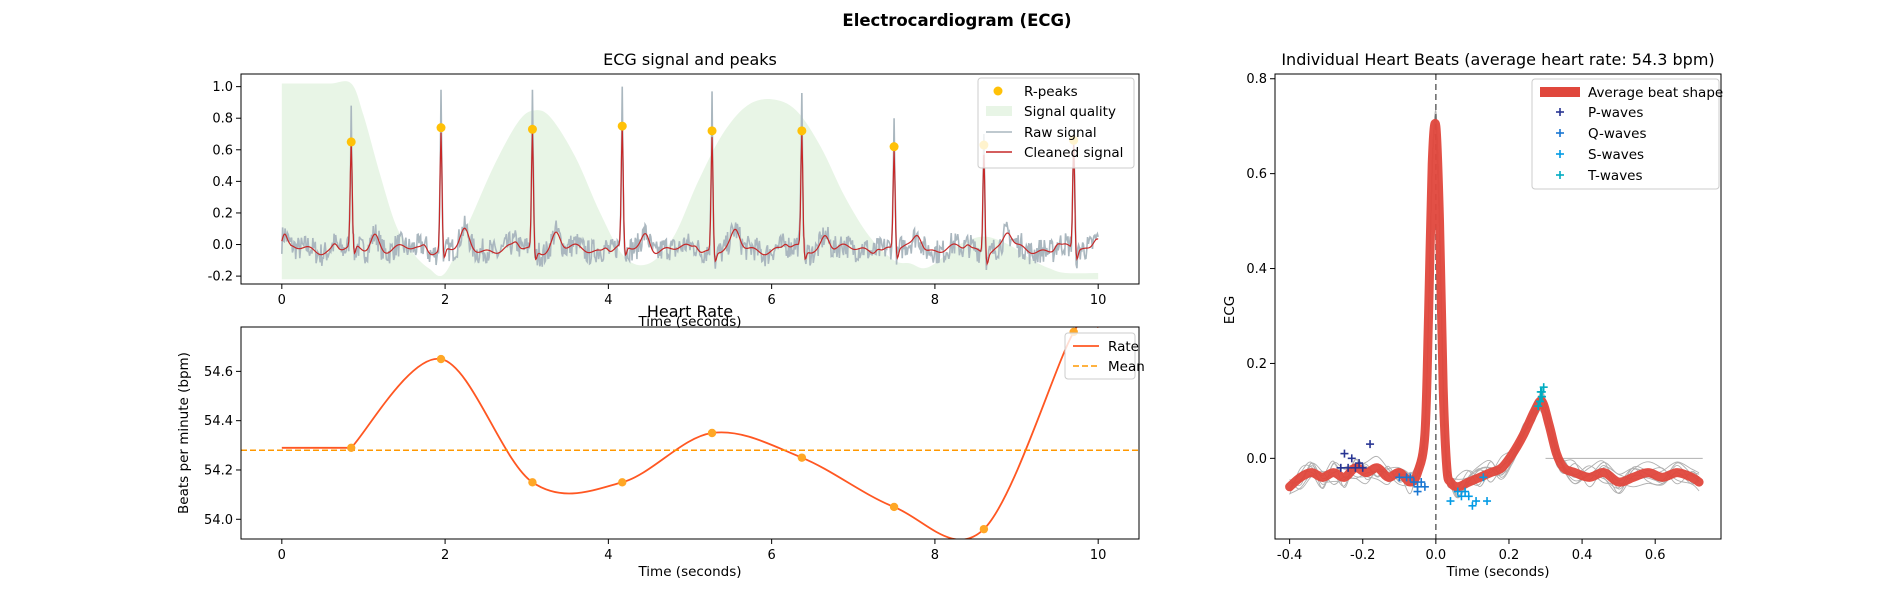  Describe the element at coordinates (1615, 176) in the screenshot. I see `legend-label-t-waves: T-waves` at that location.